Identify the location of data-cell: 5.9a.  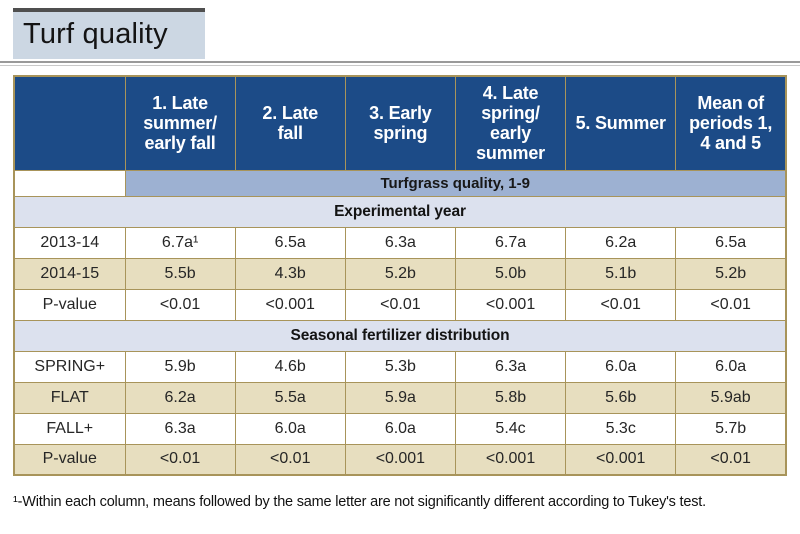
(400, 397).